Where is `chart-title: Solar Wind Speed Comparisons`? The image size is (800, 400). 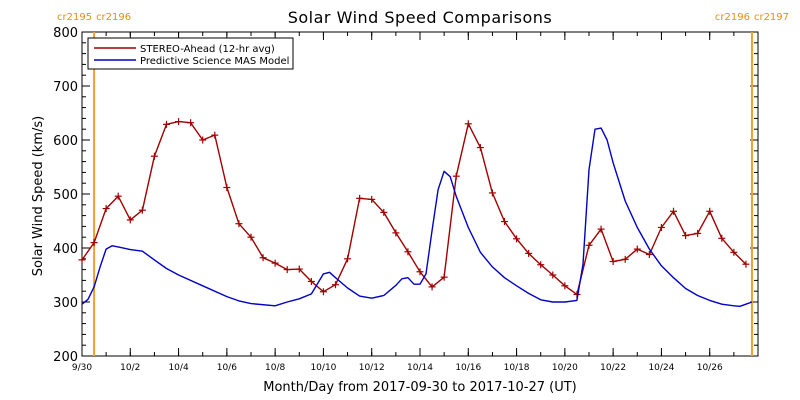 chart-title: Solar Wind Speed Comparisons is located at coordinates (420, 17).